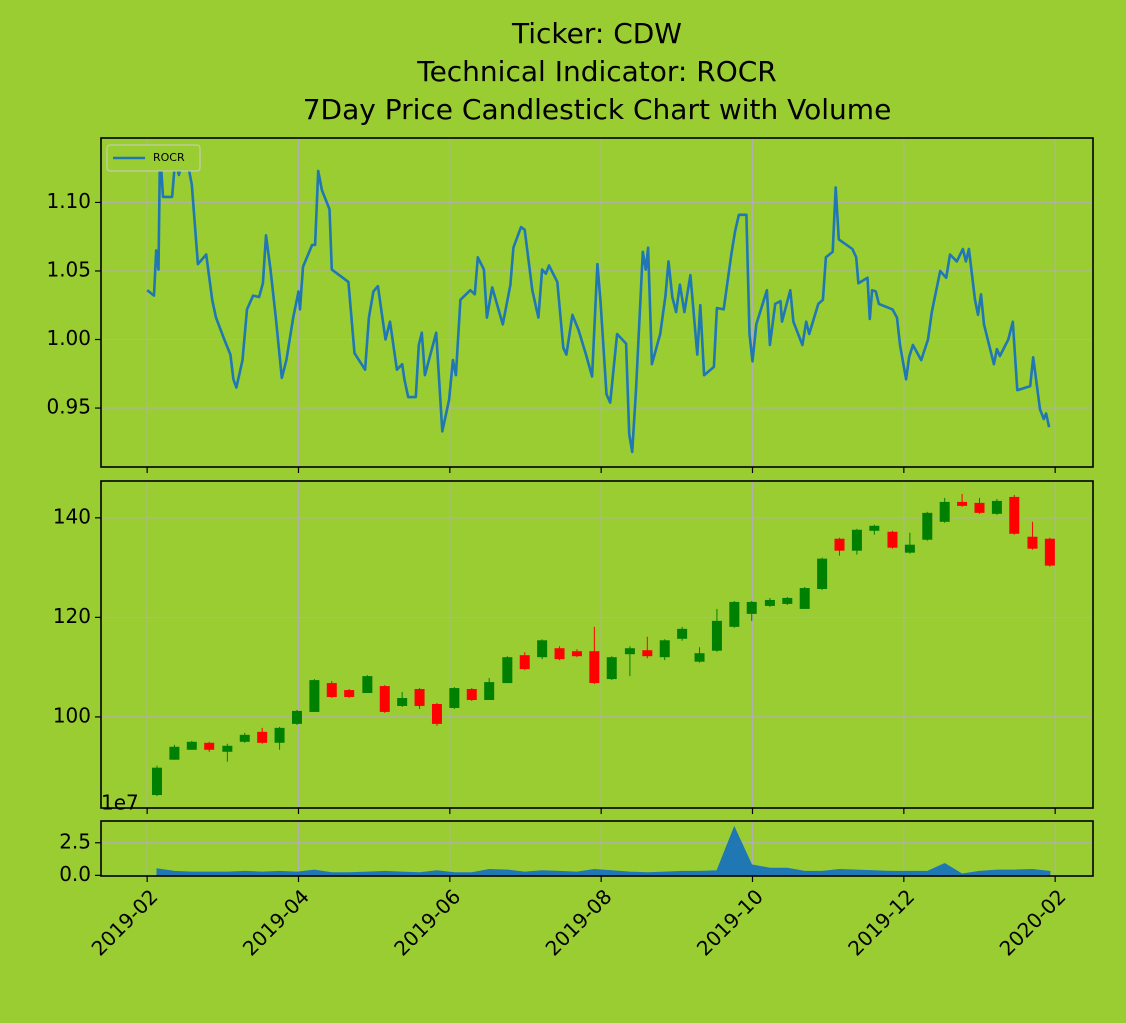 The width and height of the screenshot is (1126, 1023). I want to click on axis-offset-label: 1e7, so click(120, 803).